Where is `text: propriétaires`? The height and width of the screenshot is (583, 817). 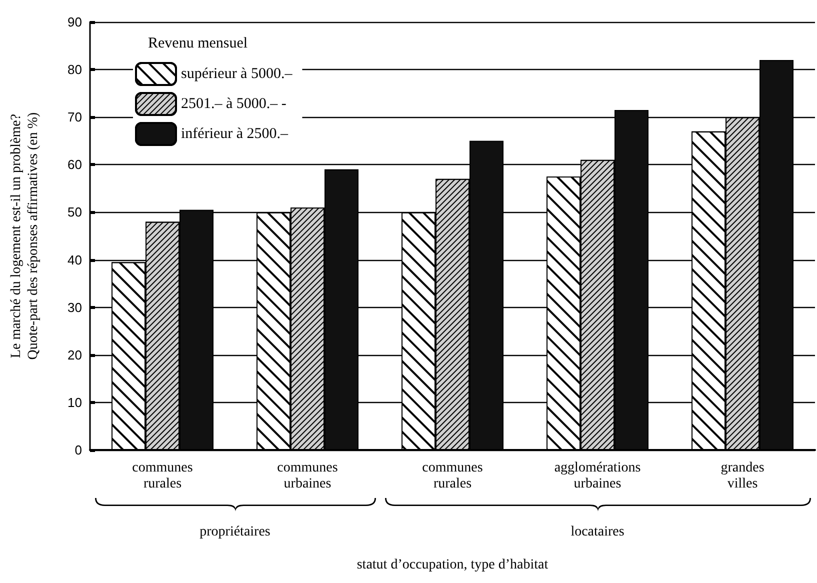 text: propriétaires is located at coordinates (235, 532).